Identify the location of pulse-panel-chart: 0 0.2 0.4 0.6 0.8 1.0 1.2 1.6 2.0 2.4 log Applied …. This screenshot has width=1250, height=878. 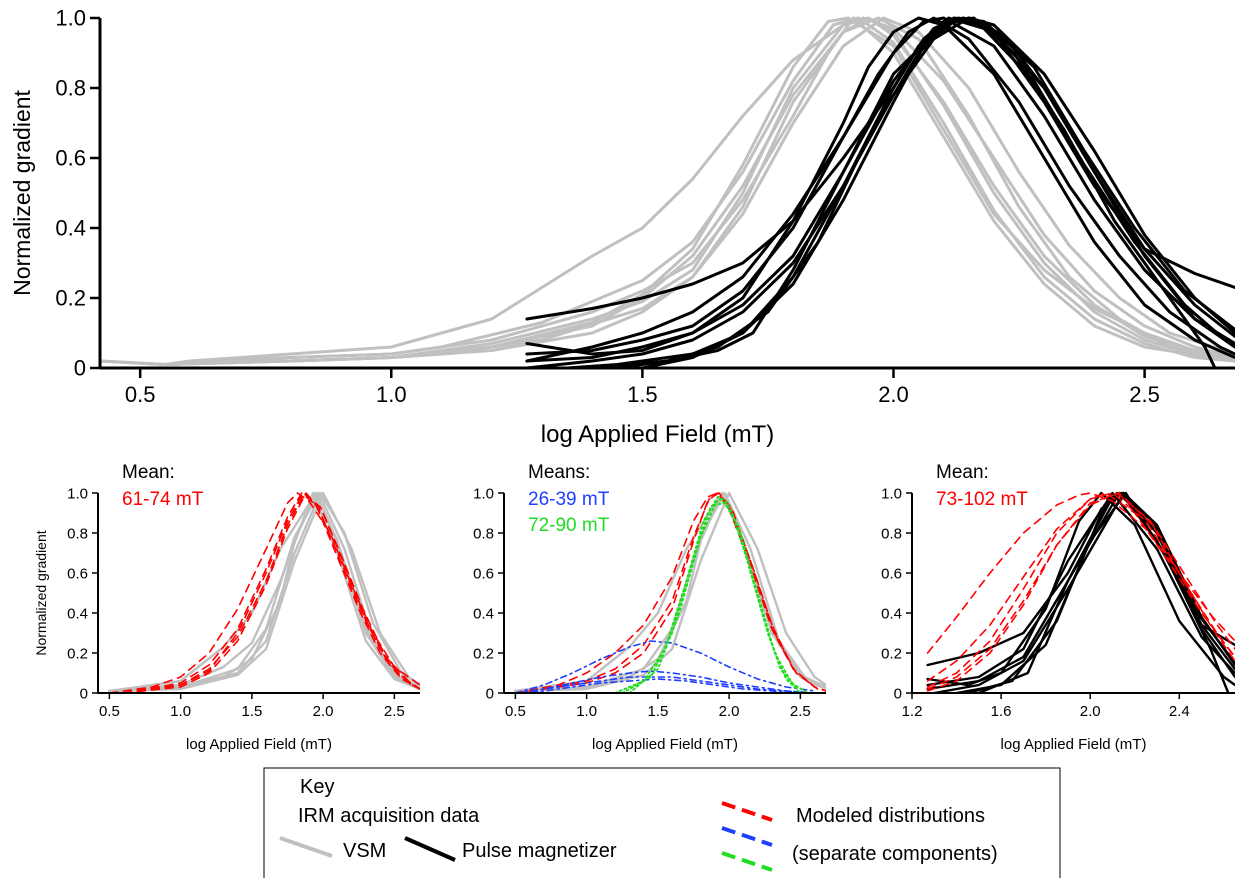
(1058, 607).